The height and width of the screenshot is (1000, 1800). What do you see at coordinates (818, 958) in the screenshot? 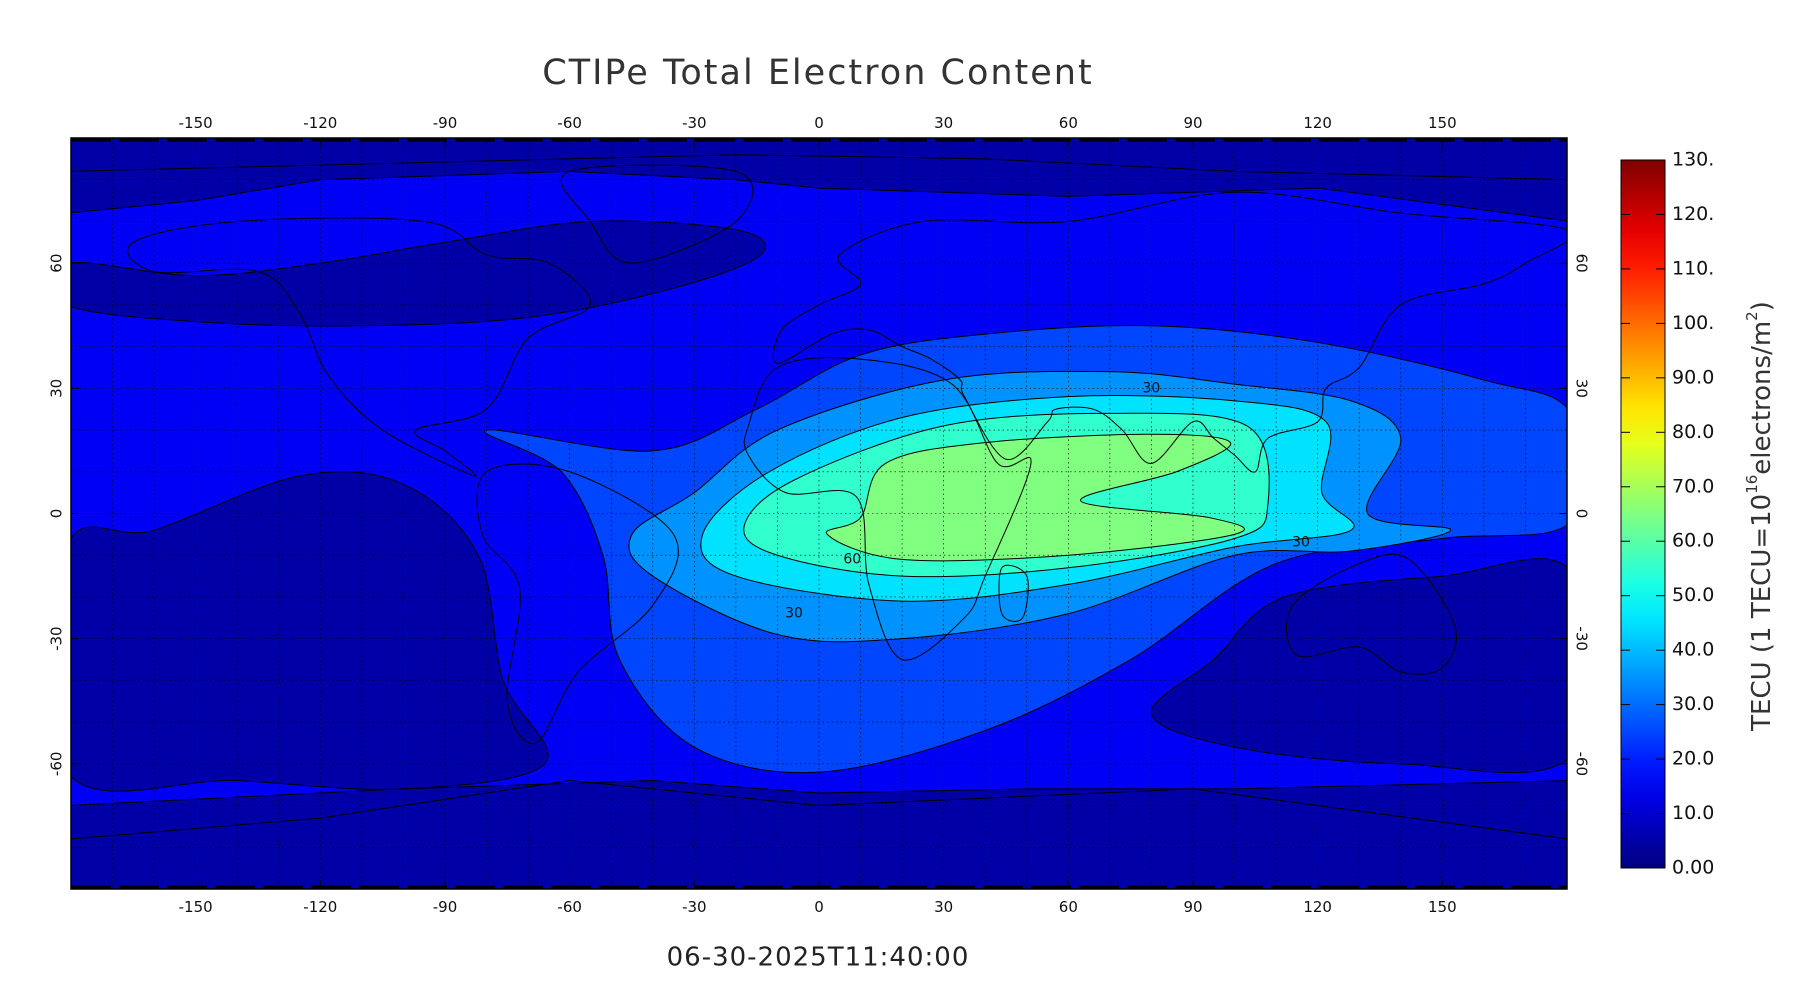
I see `timestamp: 06-30-2025T11:40:00` at bounding box center [818, 958].